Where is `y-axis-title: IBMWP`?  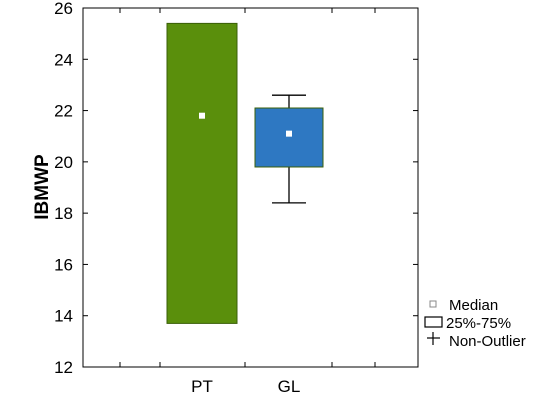
y-axis-title: IBMWP is located at coordinates (42, 187).